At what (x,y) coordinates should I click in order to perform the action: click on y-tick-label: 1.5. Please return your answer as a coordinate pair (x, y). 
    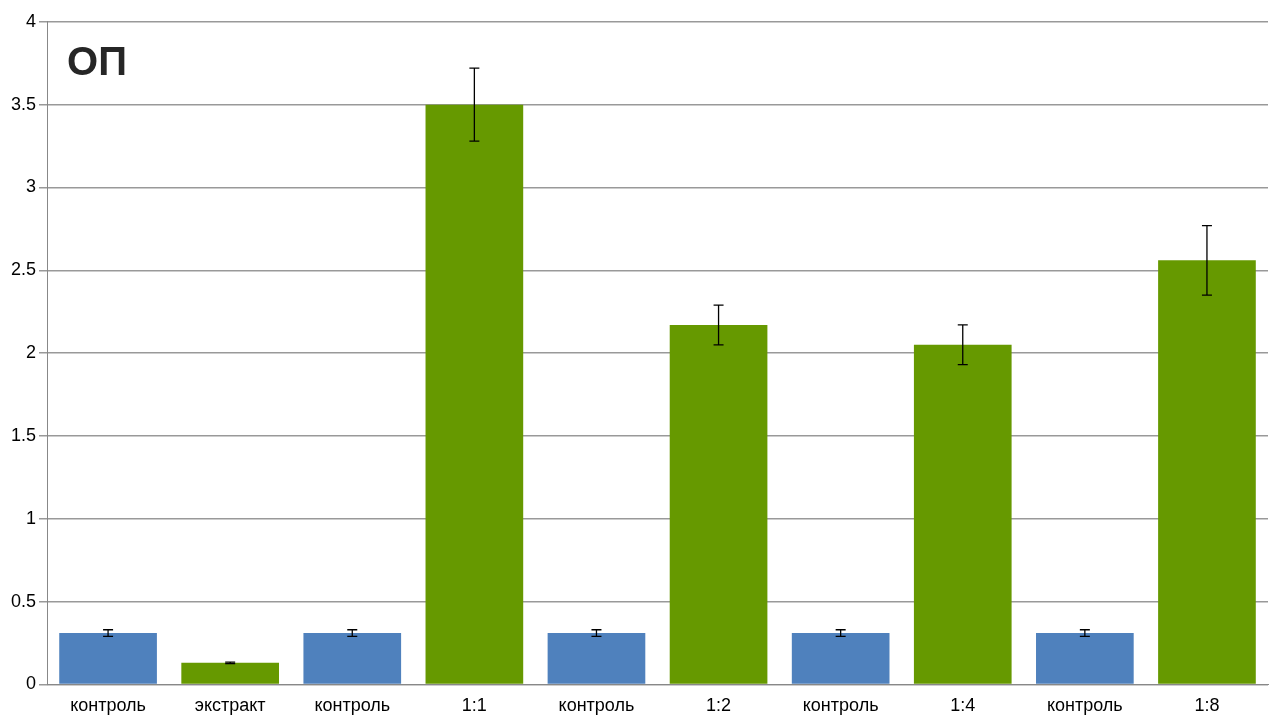
    Looking at the image, I should click on (23, 434).